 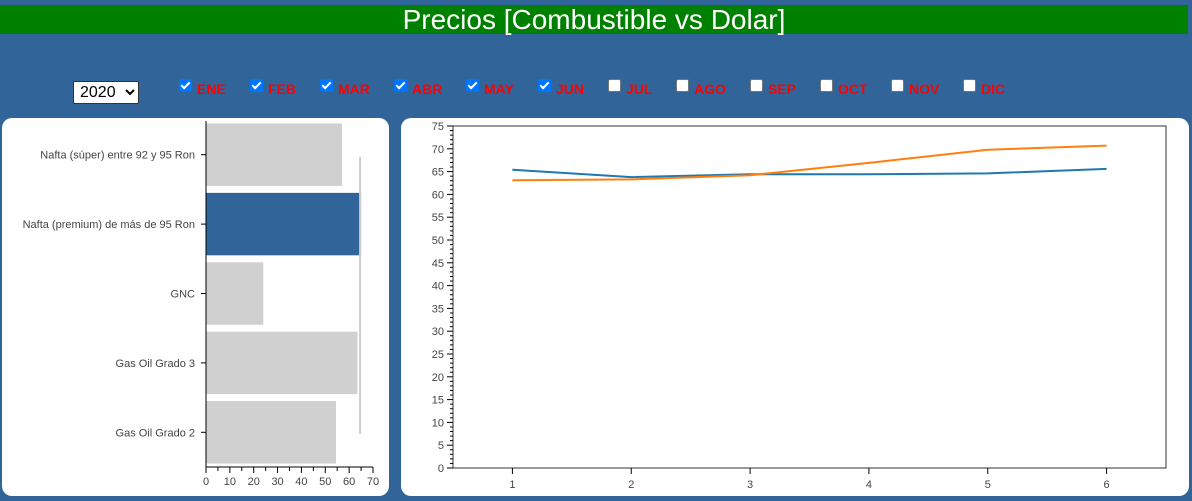 I want to click on y-tick-label: 60, so click(x=438, y=195).